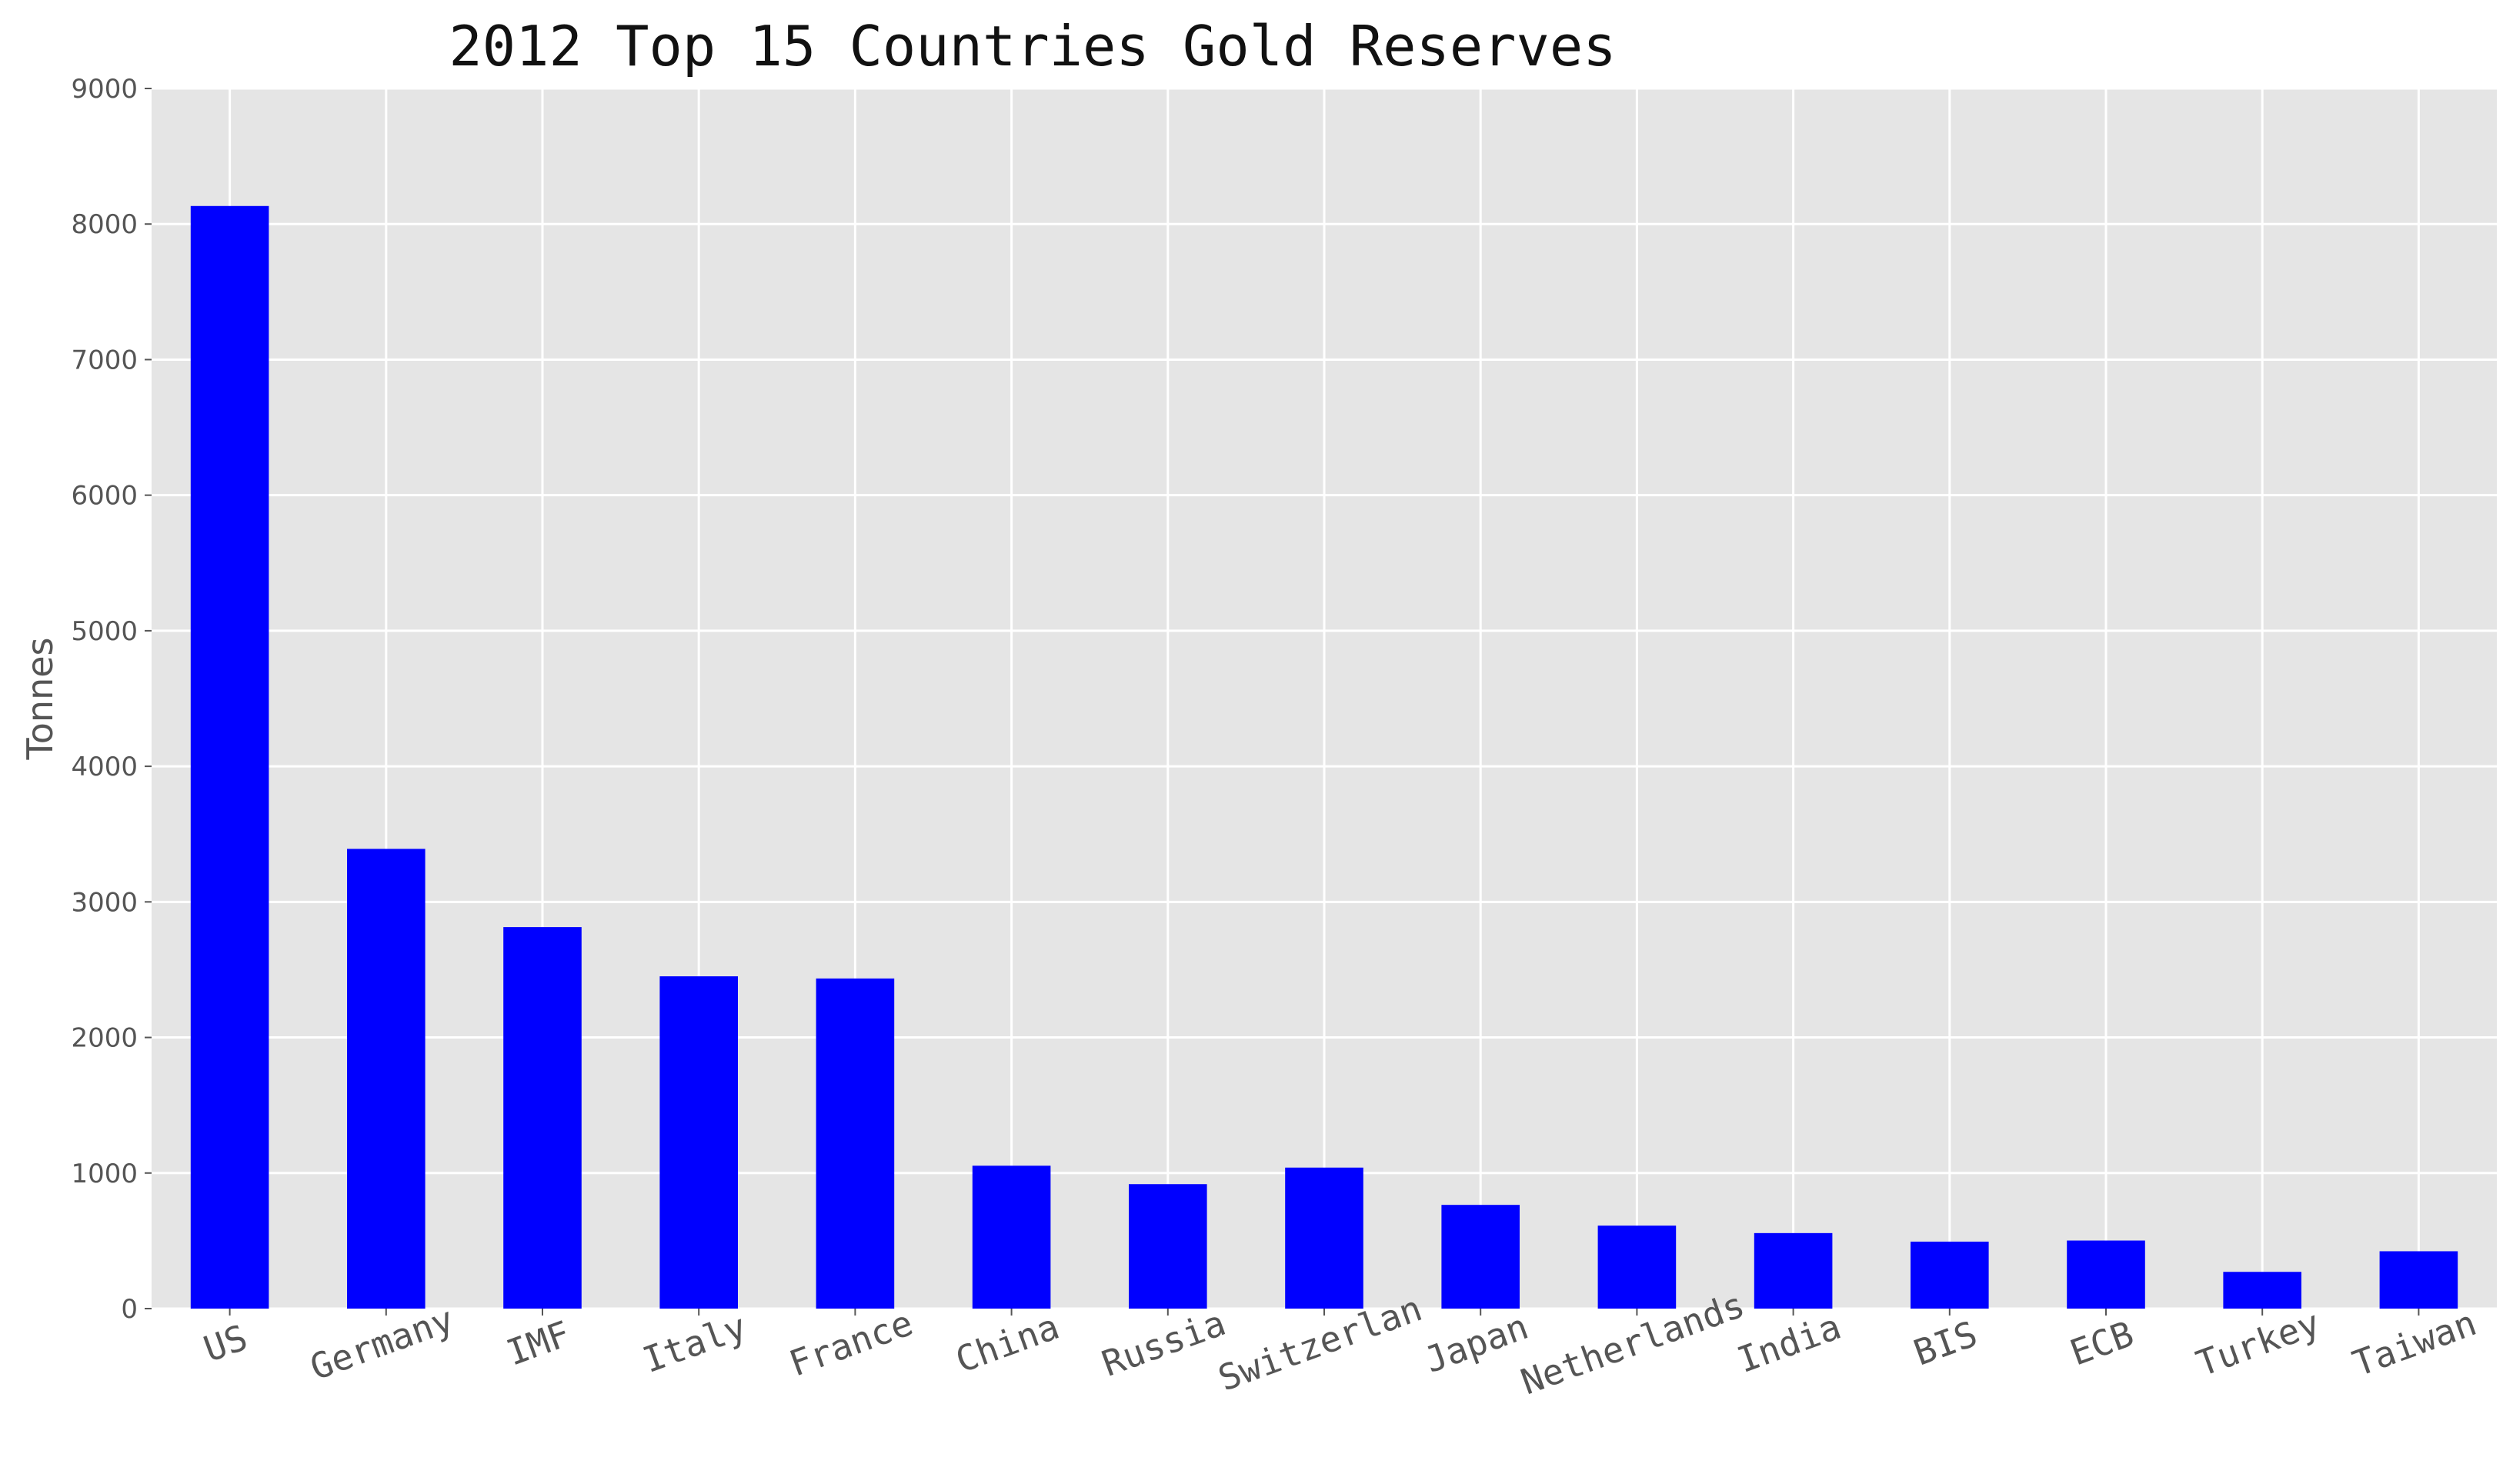  Describe the element at coordinates (1637, 1268) in the screenshot. I see `bar-netherlands` at that location.